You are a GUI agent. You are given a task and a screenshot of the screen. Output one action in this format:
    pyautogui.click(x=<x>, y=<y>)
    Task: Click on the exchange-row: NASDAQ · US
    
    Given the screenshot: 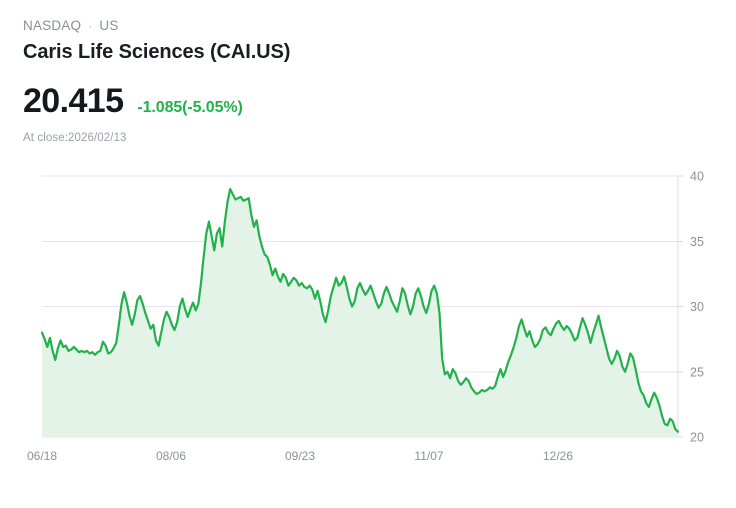 What is the action you would take?
    pyautogui.click(x=379, y=26)
    